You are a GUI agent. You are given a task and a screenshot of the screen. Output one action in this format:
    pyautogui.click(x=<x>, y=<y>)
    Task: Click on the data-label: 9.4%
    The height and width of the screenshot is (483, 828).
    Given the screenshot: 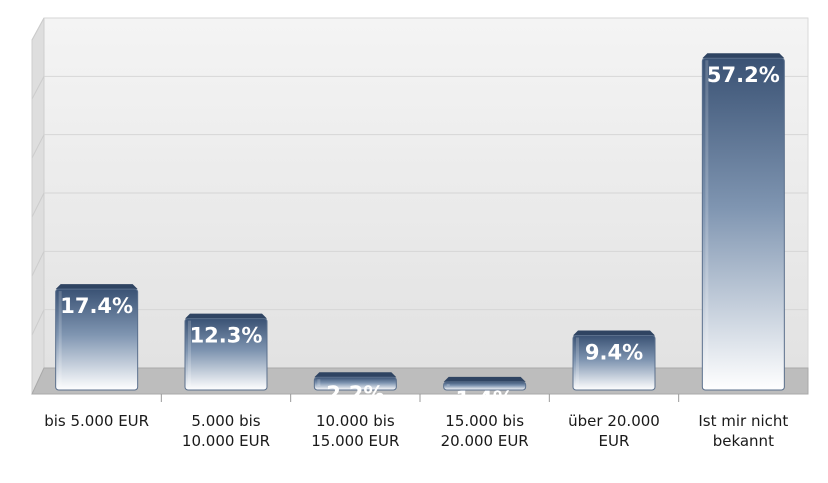 What is the action you would take?
    pyautogui.click(x=614, y=352)
    